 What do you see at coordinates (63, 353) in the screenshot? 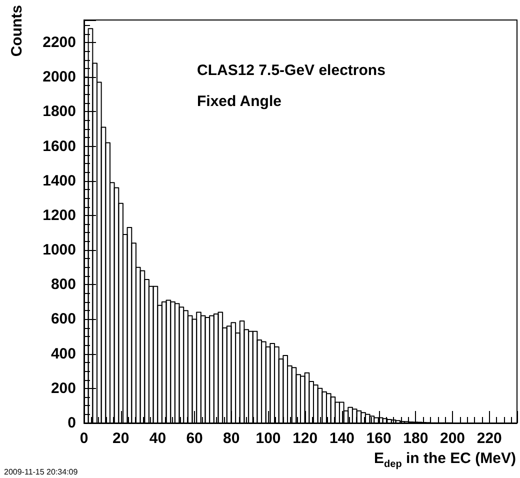
I see `y-tick-label: 400` at bounding box center [63, 353].